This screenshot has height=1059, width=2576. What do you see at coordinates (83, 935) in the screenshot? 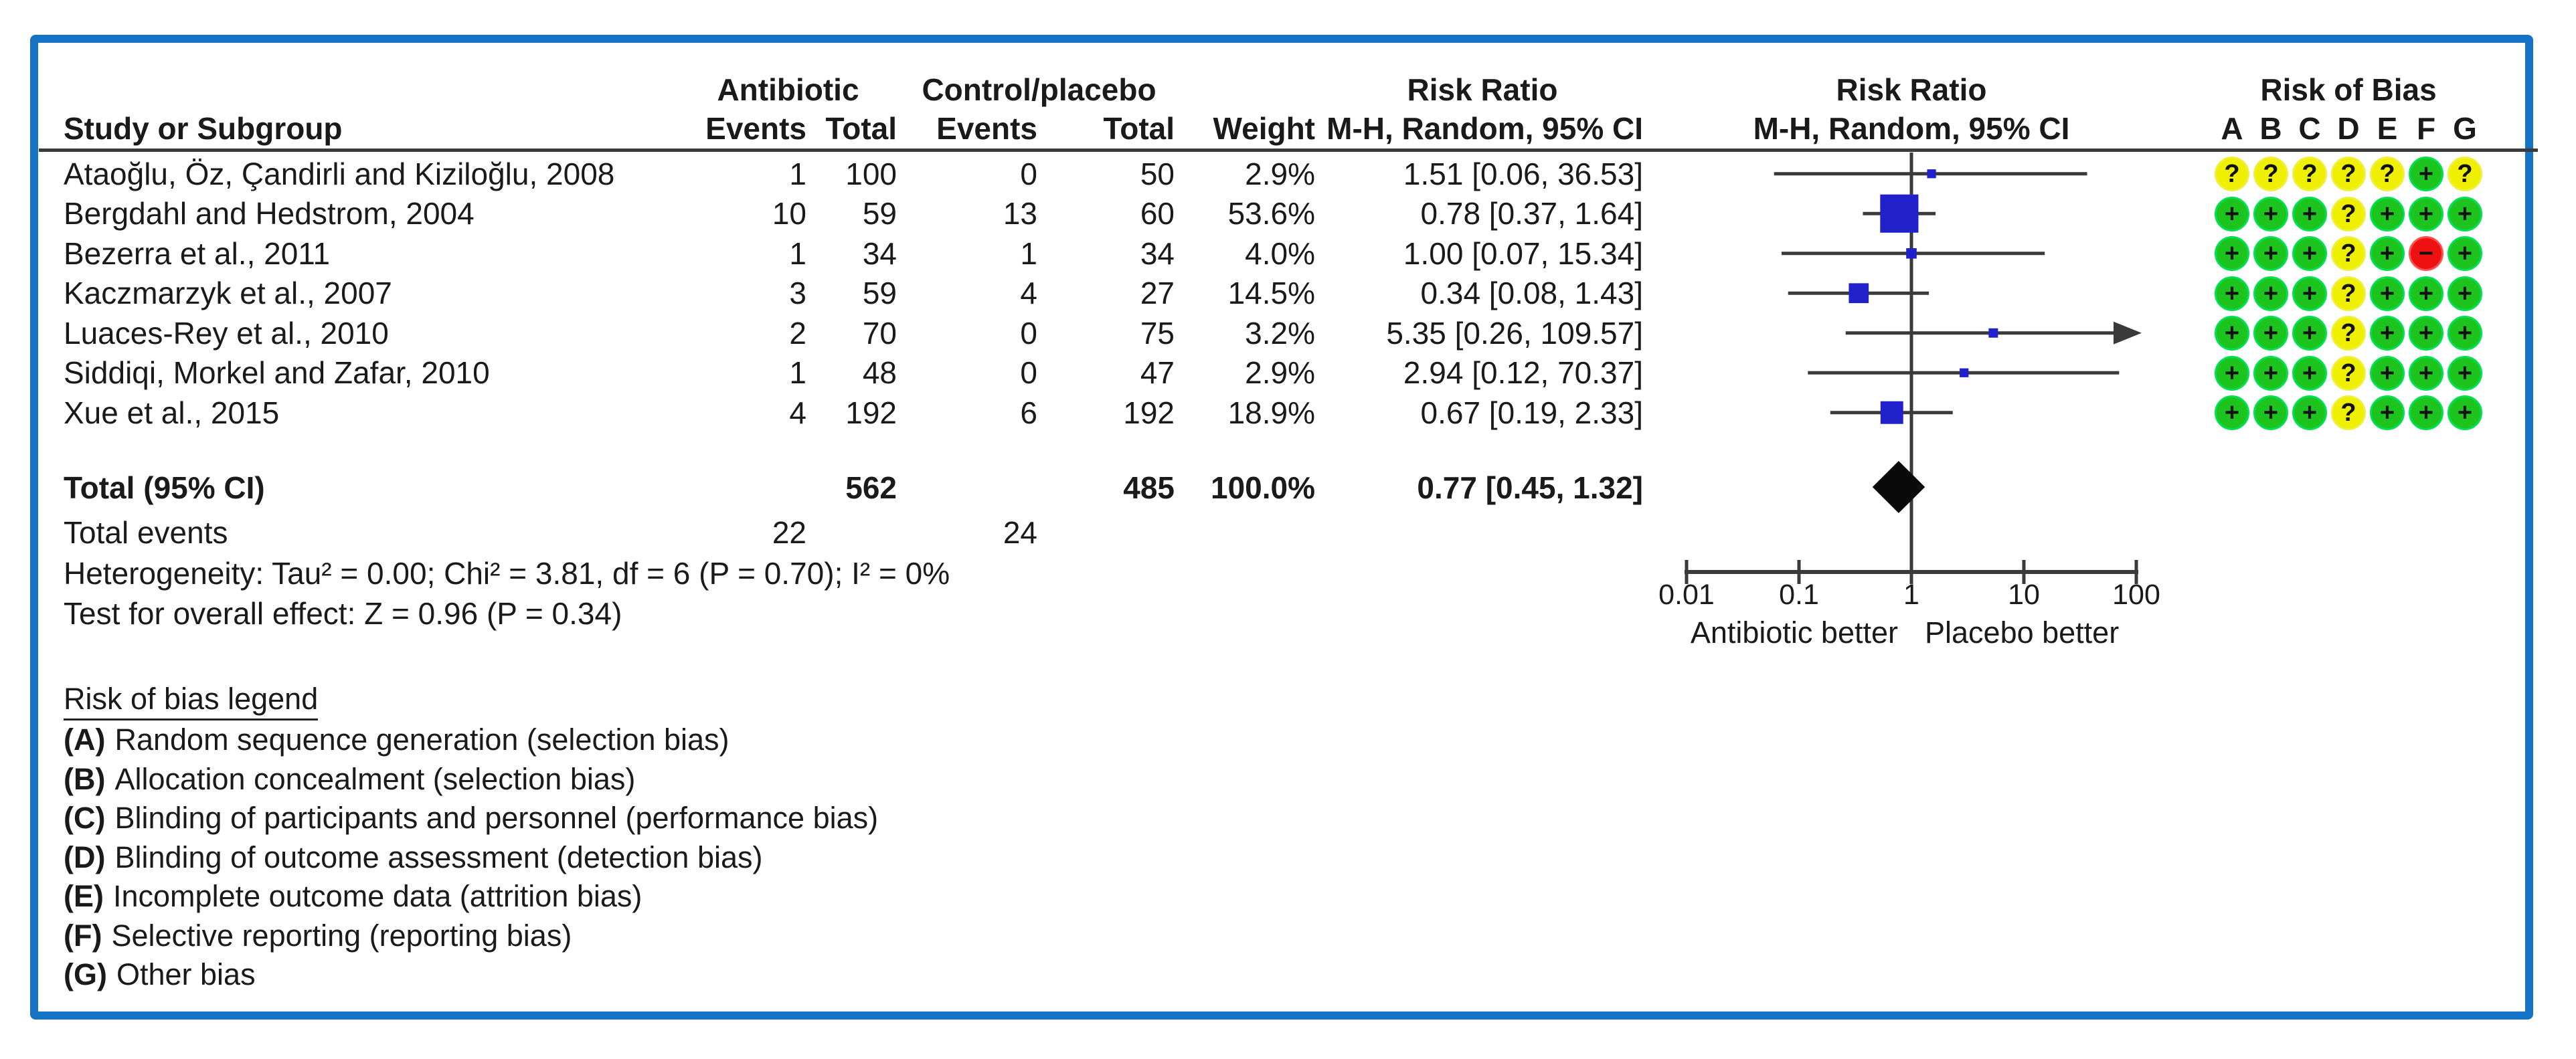
I see `legend-item-key: (F)` at bounding box center [83, 935].